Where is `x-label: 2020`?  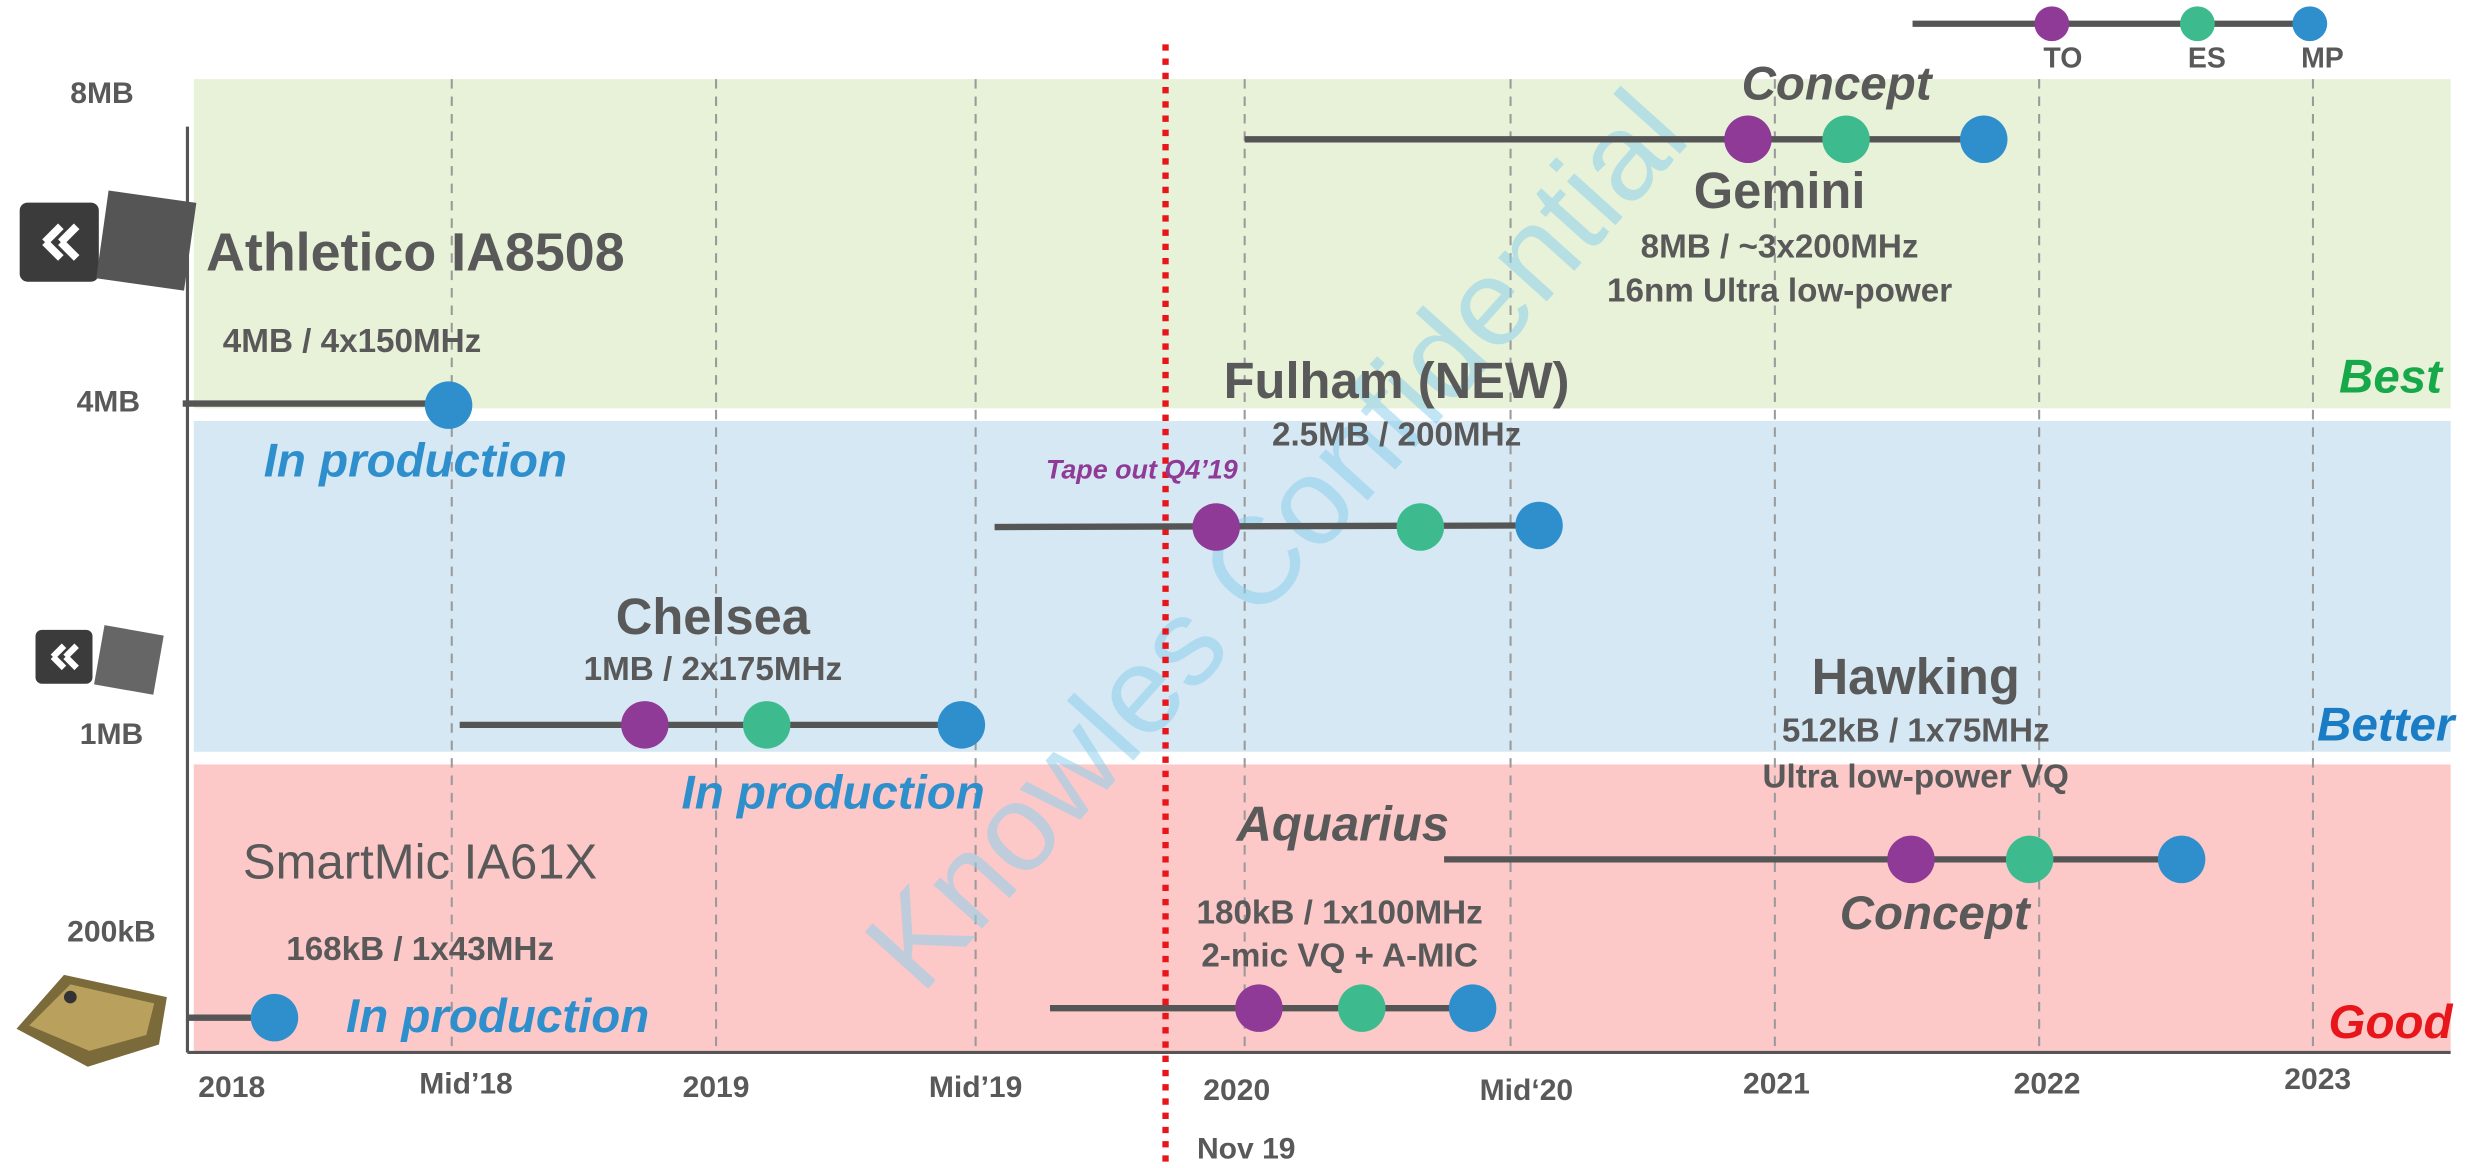 x-label: 2020 is located at coordinates (1236, 1090).